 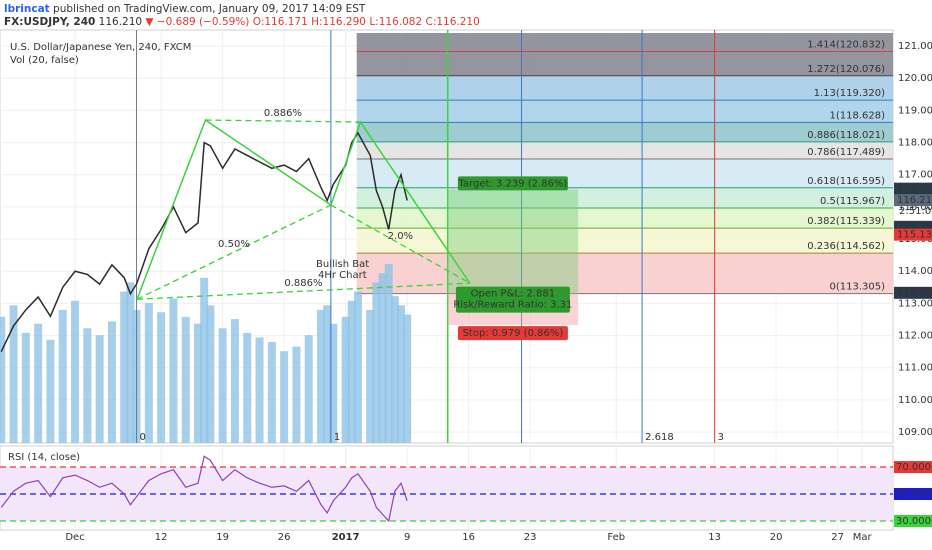 I want to click on price-badge-label: 115.138, so click(x=914, y=235).